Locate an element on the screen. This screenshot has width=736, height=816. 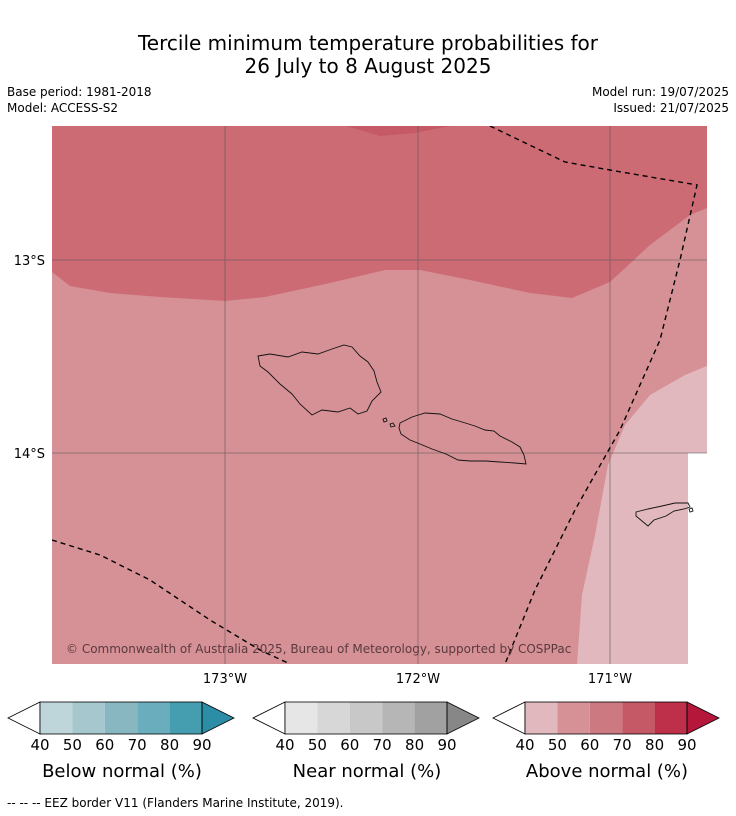
chart-title-line2: 26 July to 8 August 2025 is located at coordinates (368, 66).